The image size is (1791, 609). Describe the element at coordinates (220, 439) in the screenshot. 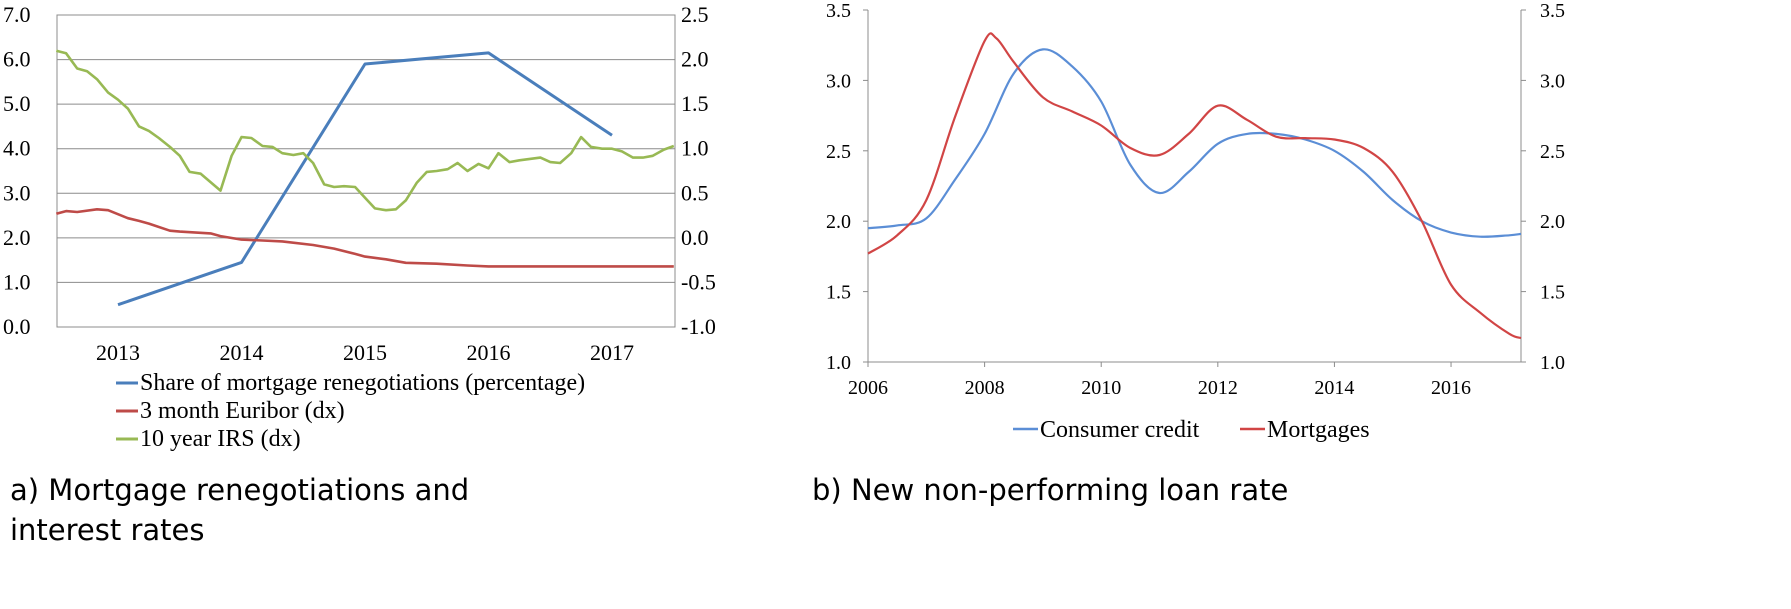

I see `legend-label-2: 10 year IRS (dx)` at that location.